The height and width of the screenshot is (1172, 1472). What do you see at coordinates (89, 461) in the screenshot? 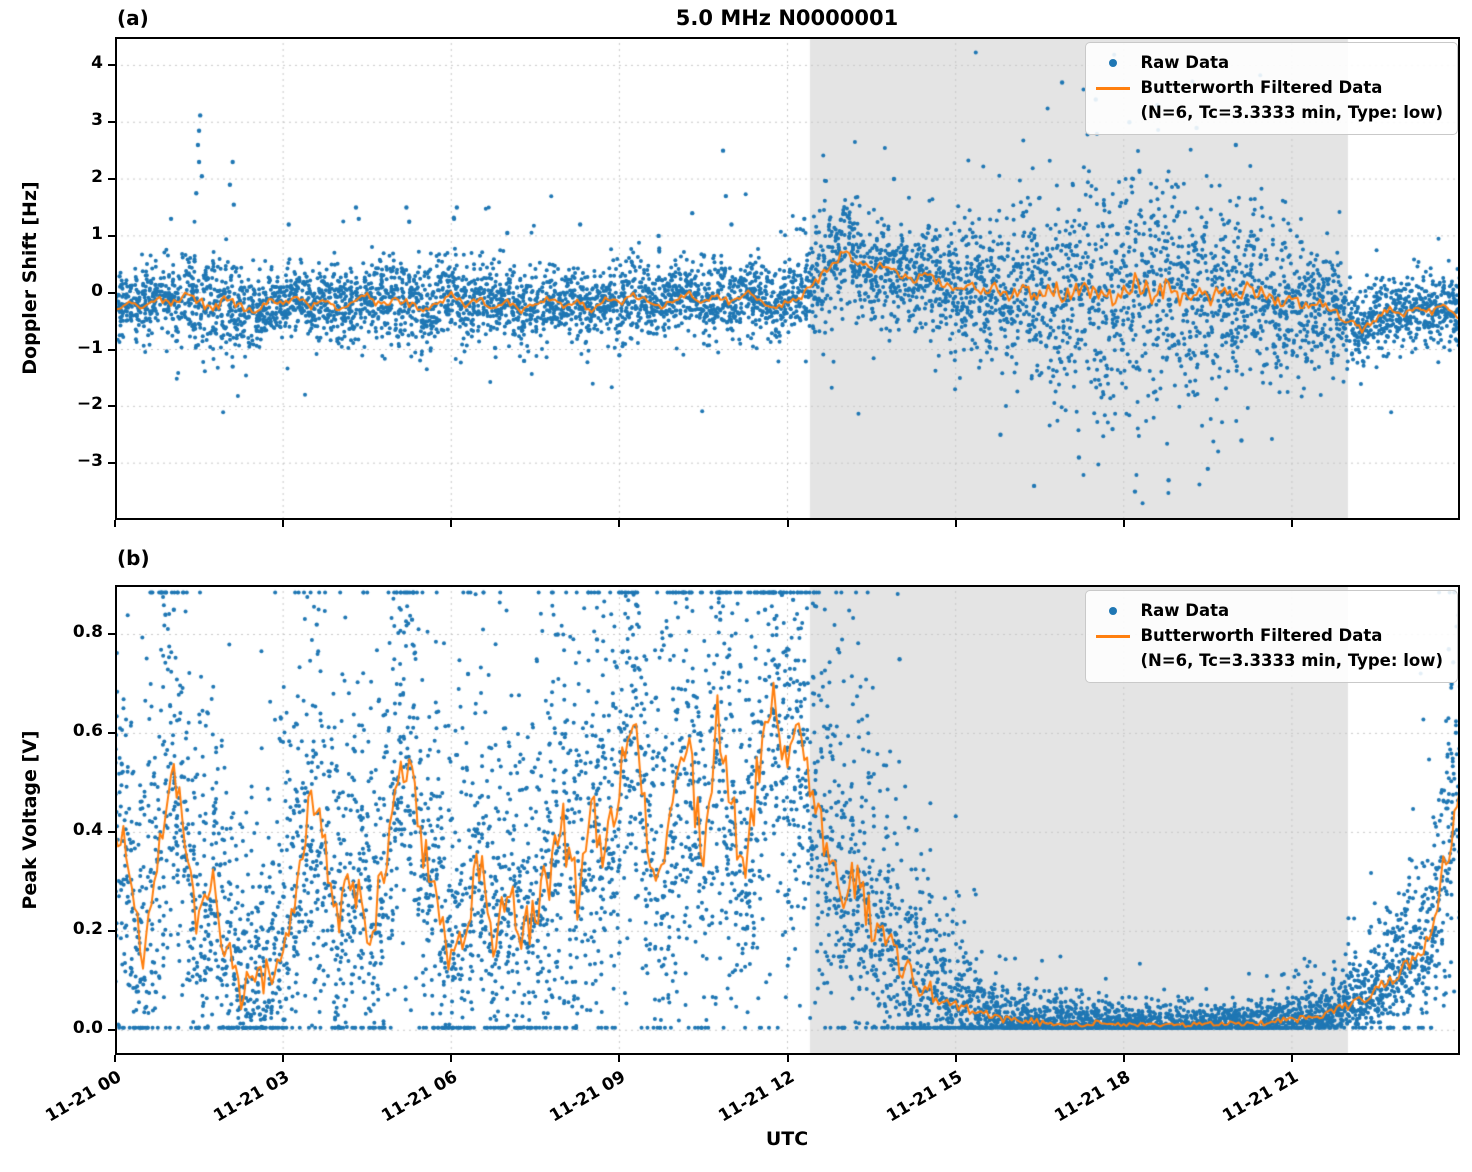
I see `y-tick-label: −3` at bounding box center [89, 461].